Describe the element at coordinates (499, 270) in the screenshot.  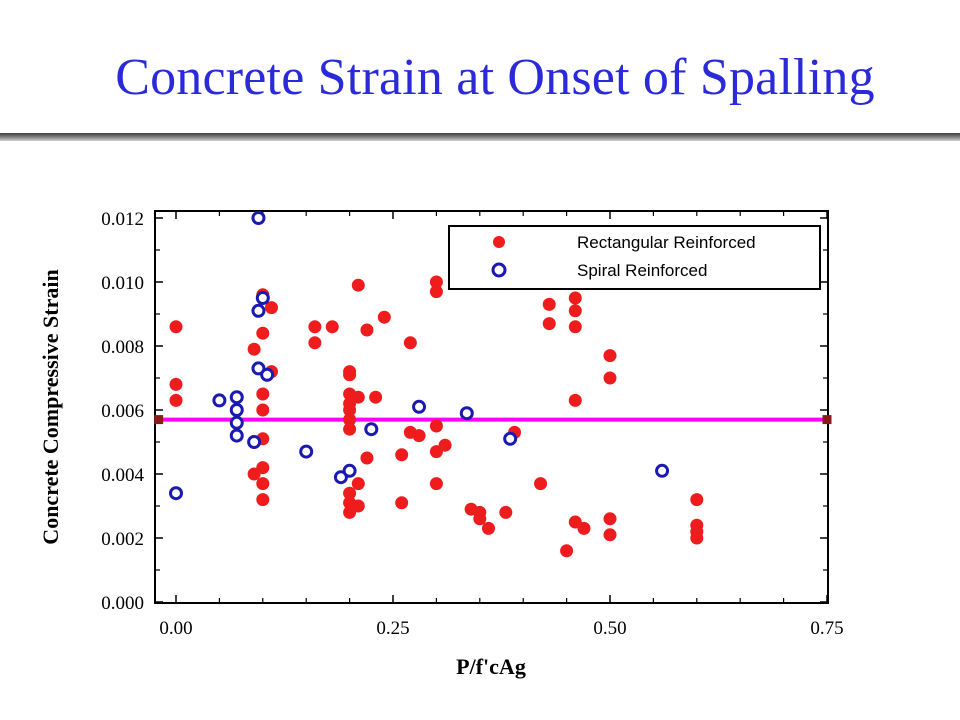
I see `legend-marker-spiral` at that location.